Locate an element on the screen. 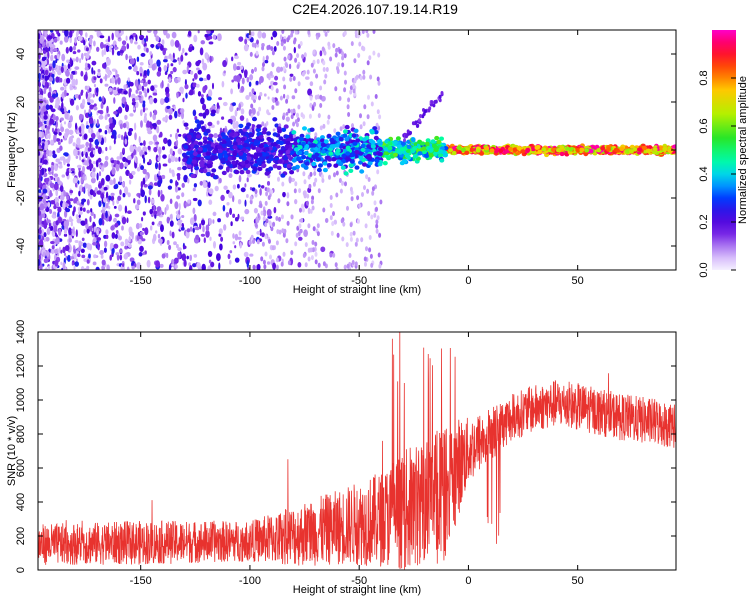 The height and width of the screenshot is (600, 750). x-tick-label: 50 is located at coordinates (578, 281).